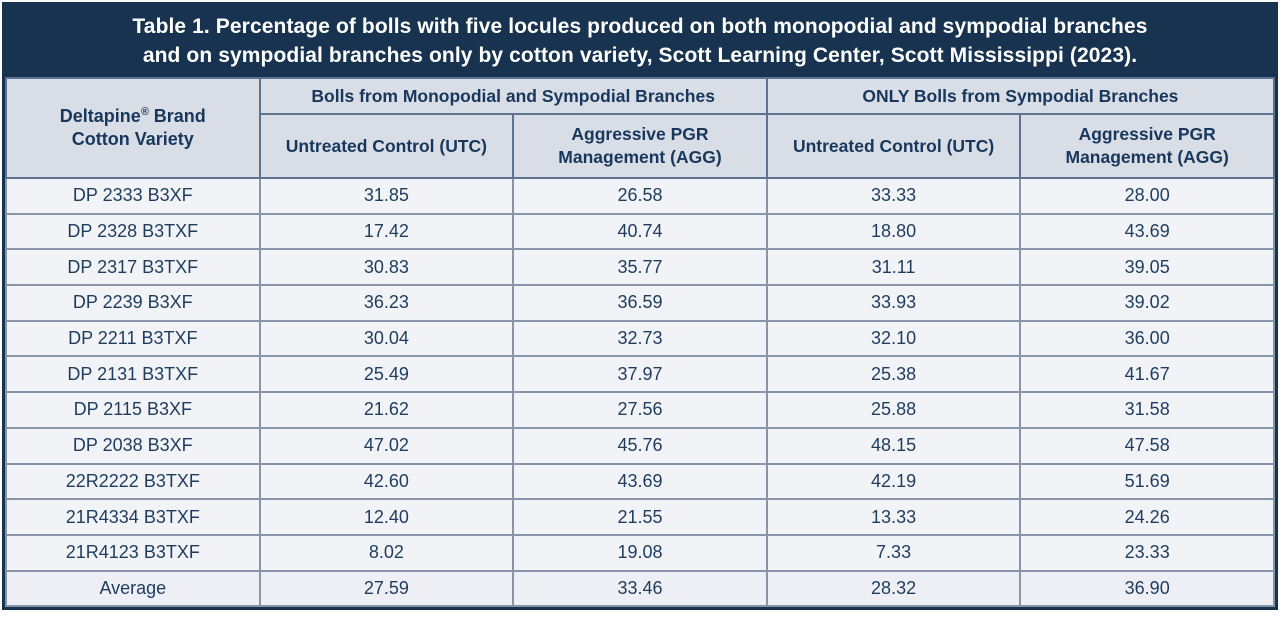  I want to click on table-row: 21R4334 B3TXF 12.40 21.55 13.33 24.26, so click(640, 517).